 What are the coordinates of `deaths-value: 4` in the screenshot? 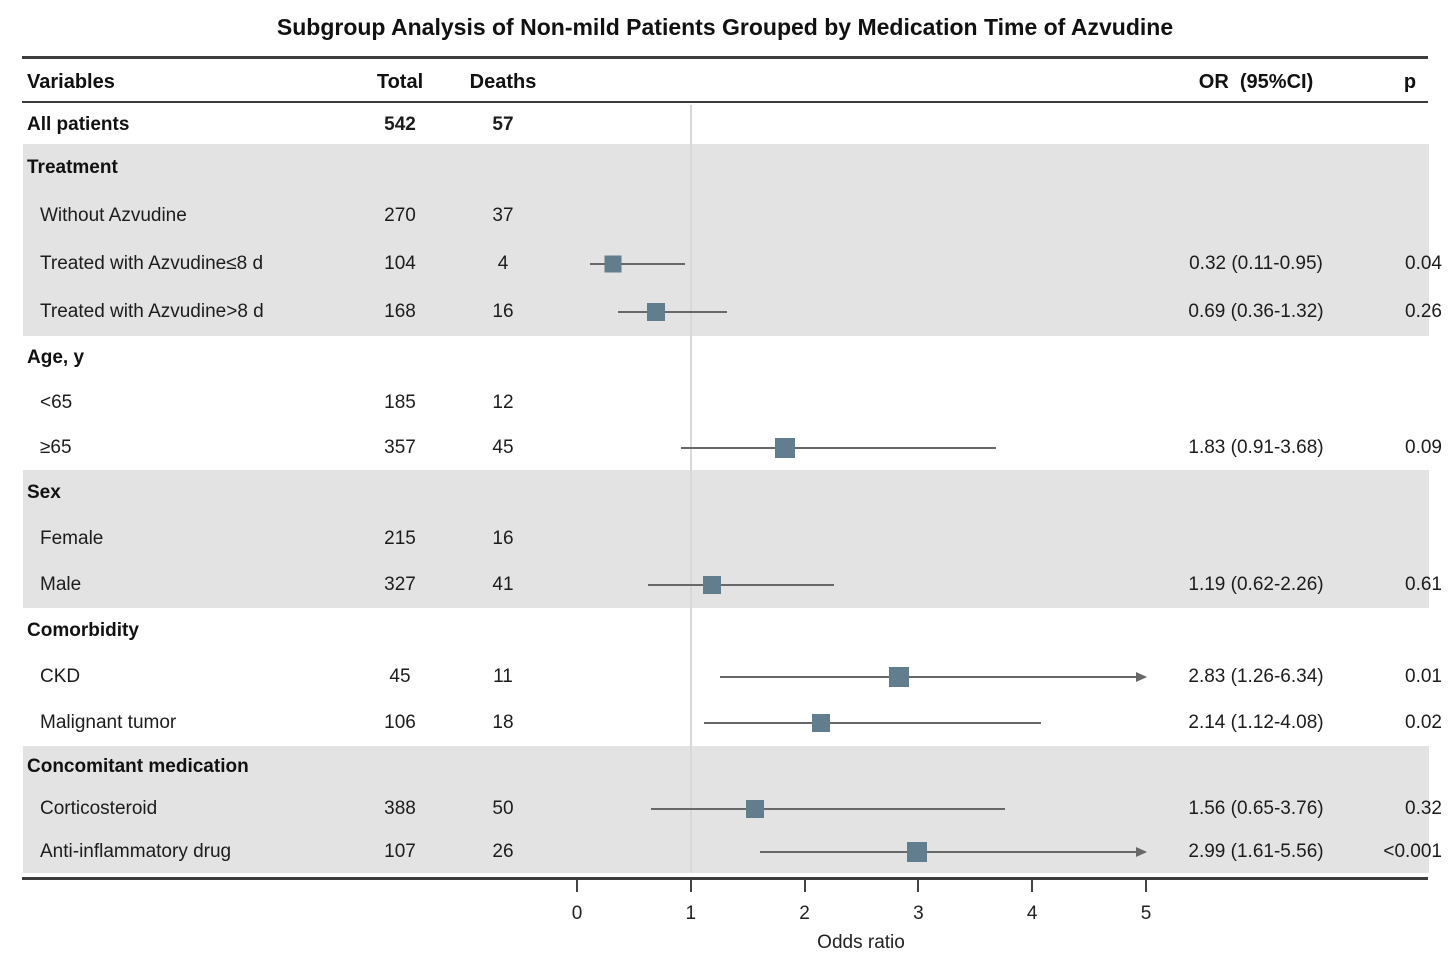 It's located at (503, 263).